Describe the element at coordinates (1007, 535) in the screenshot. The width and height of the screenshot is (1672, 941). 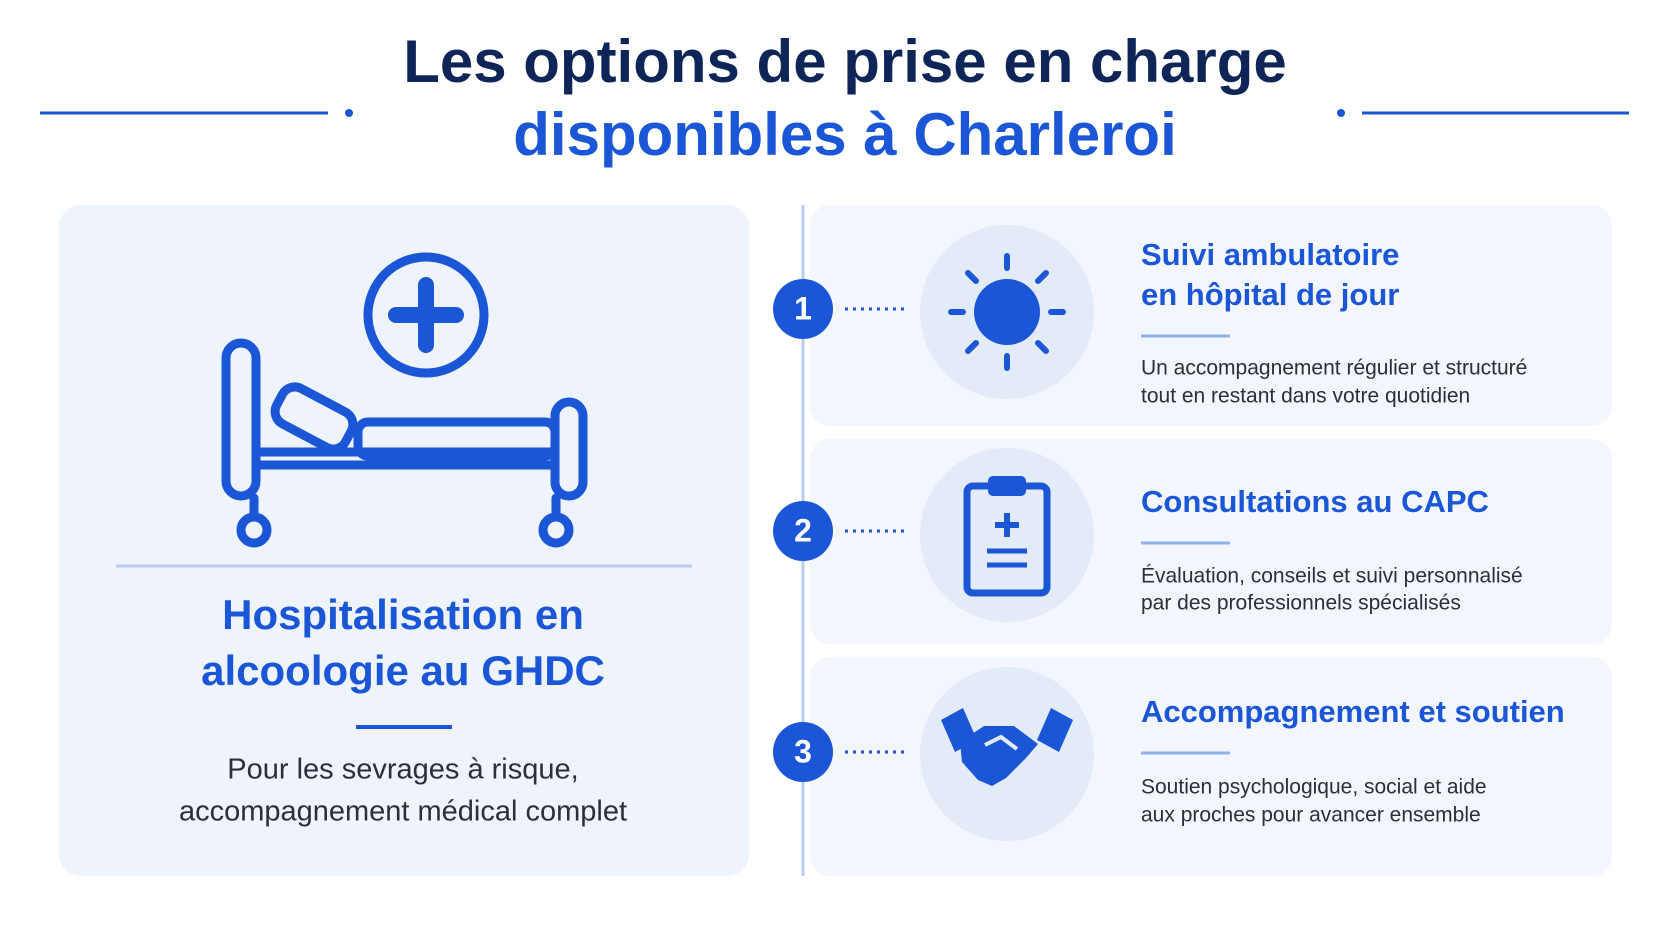
I see `clipboard-icon` at that location.